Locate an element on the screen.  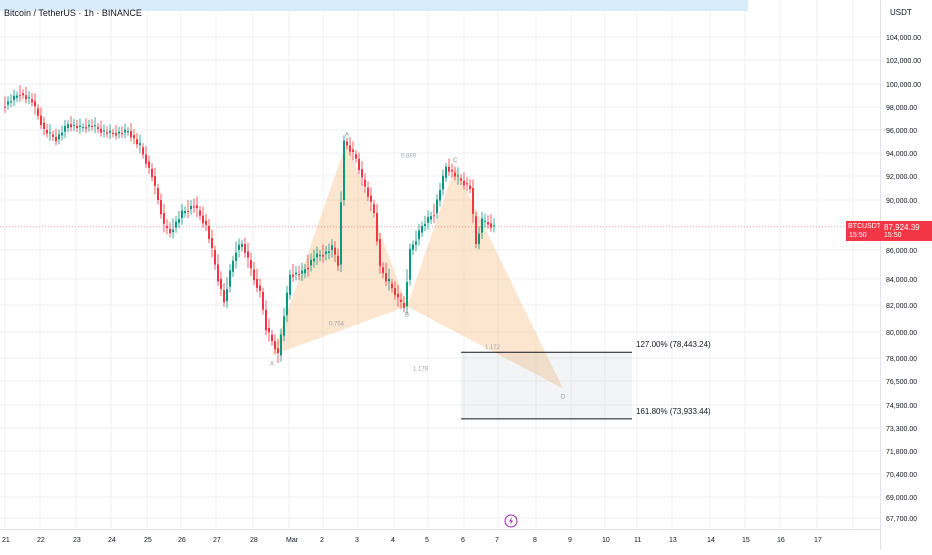
y-tick-label: 84,000.00 is located at coordinates (901, 280).